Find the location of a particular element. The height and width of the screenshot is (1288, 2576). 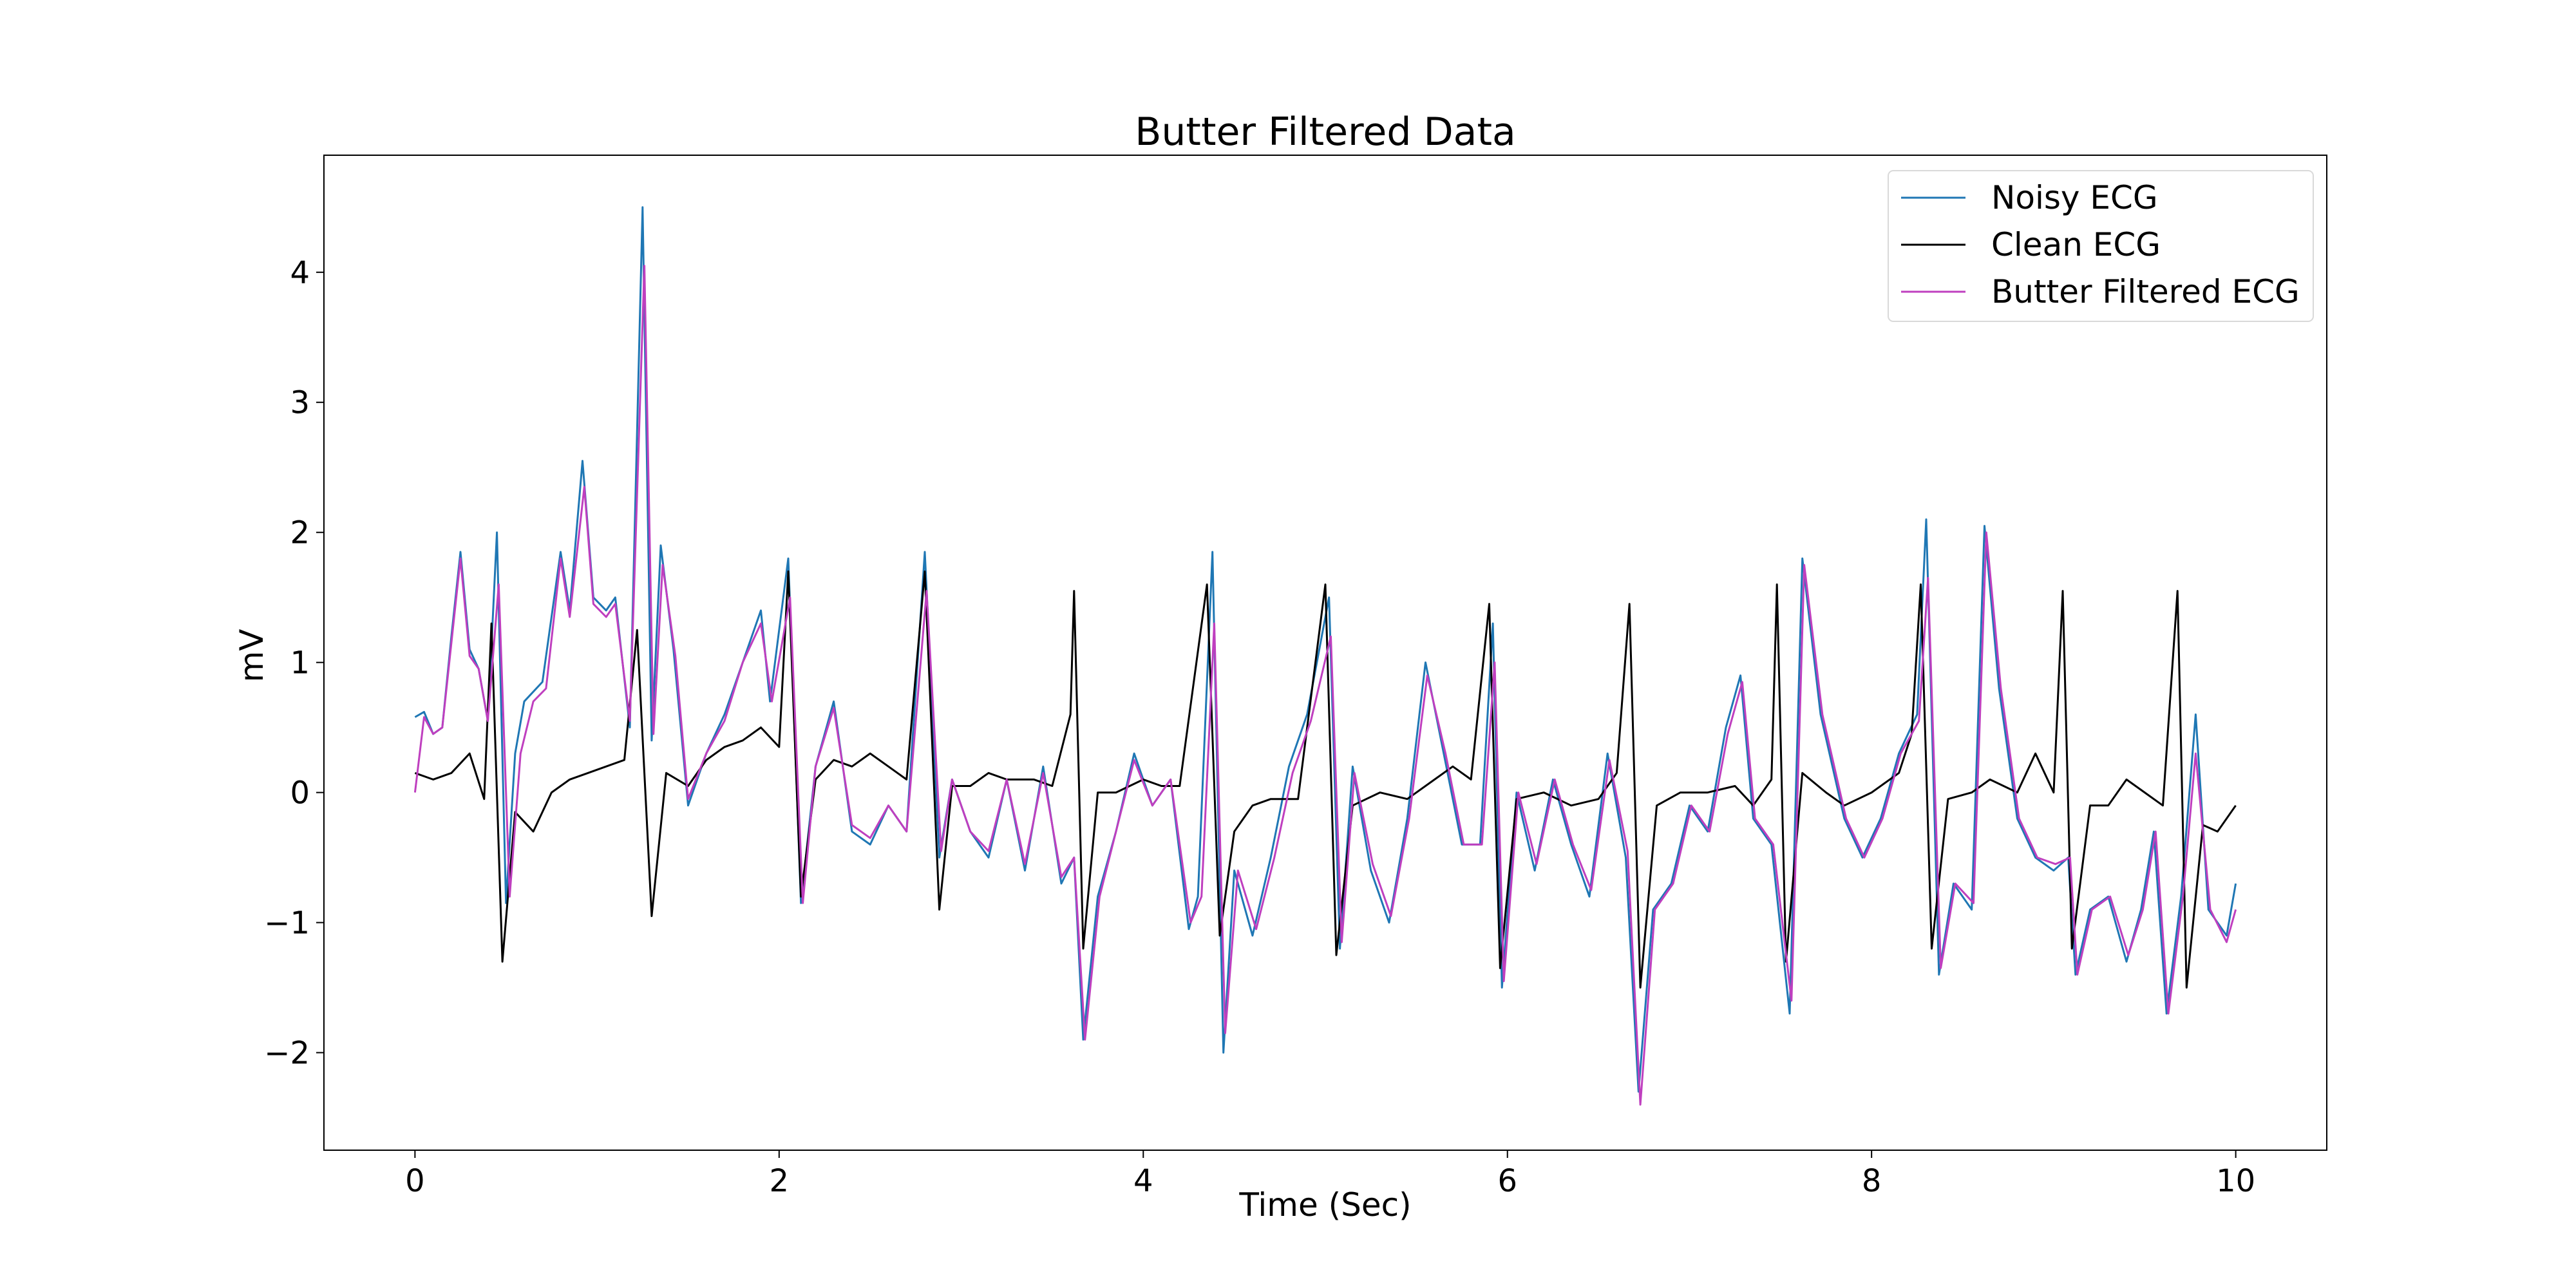

x-tick-label: 10 is located at coordinates (2235, 1181).